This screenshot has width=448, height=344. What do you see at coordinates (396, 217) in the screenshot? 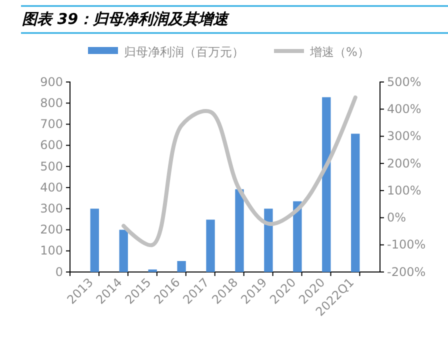
I see `y2-tick-label: 0%` at bounding box center [396, 217].